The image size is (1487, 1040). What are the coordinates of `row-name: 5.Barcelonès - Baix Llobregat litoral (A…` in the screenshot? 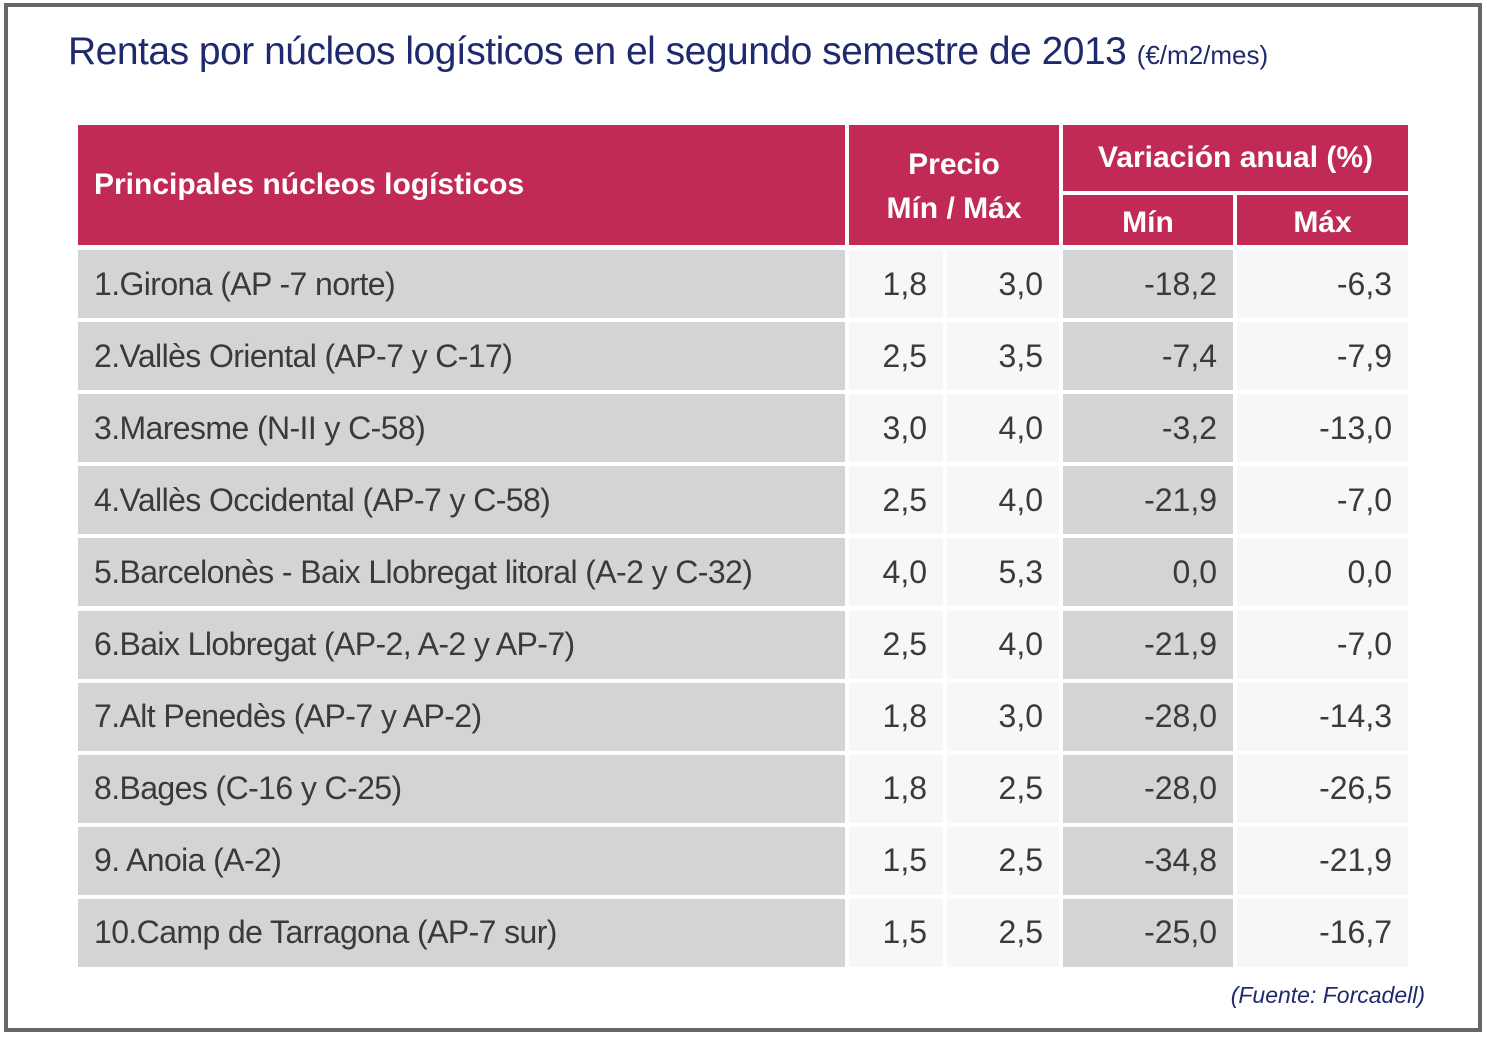 It's located at (461, 572).